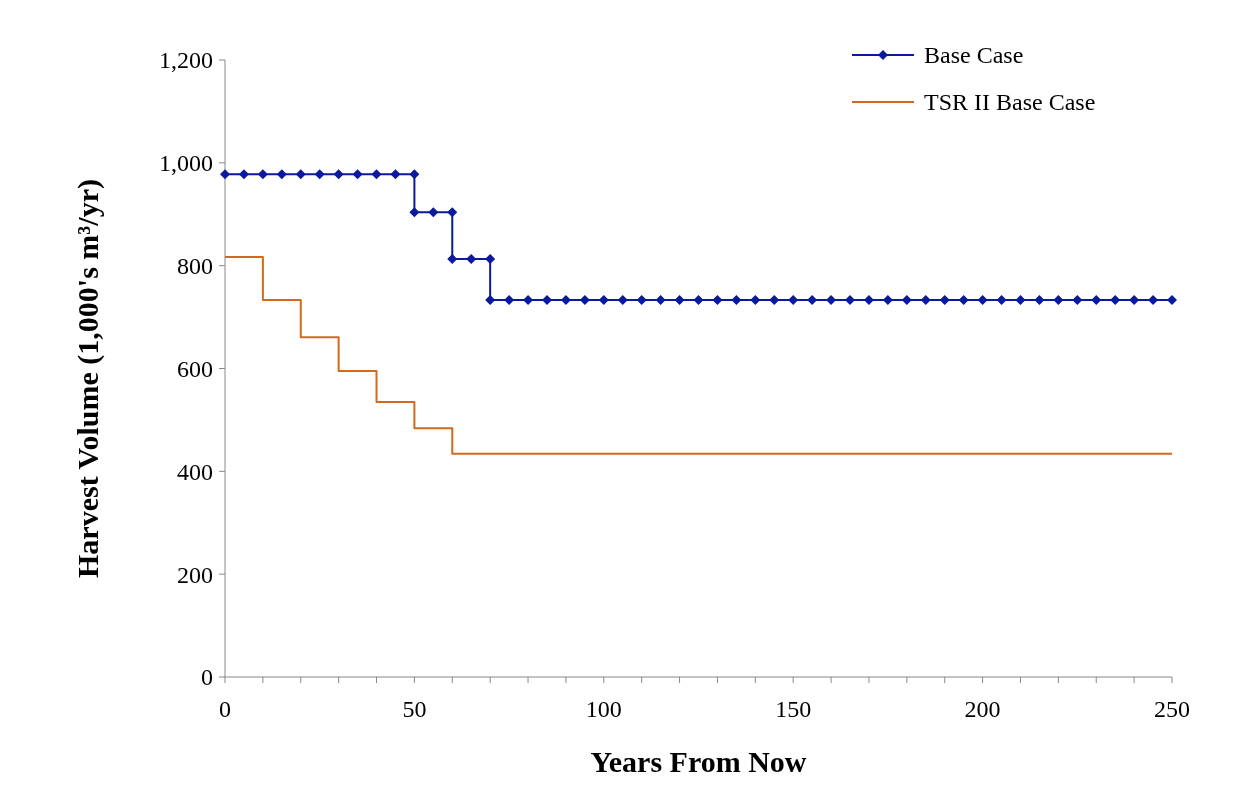  What do you see at coordinates (195, 471) in the screenshot?
I see `y-tick-label: 400` at bounding box center [195, 471].